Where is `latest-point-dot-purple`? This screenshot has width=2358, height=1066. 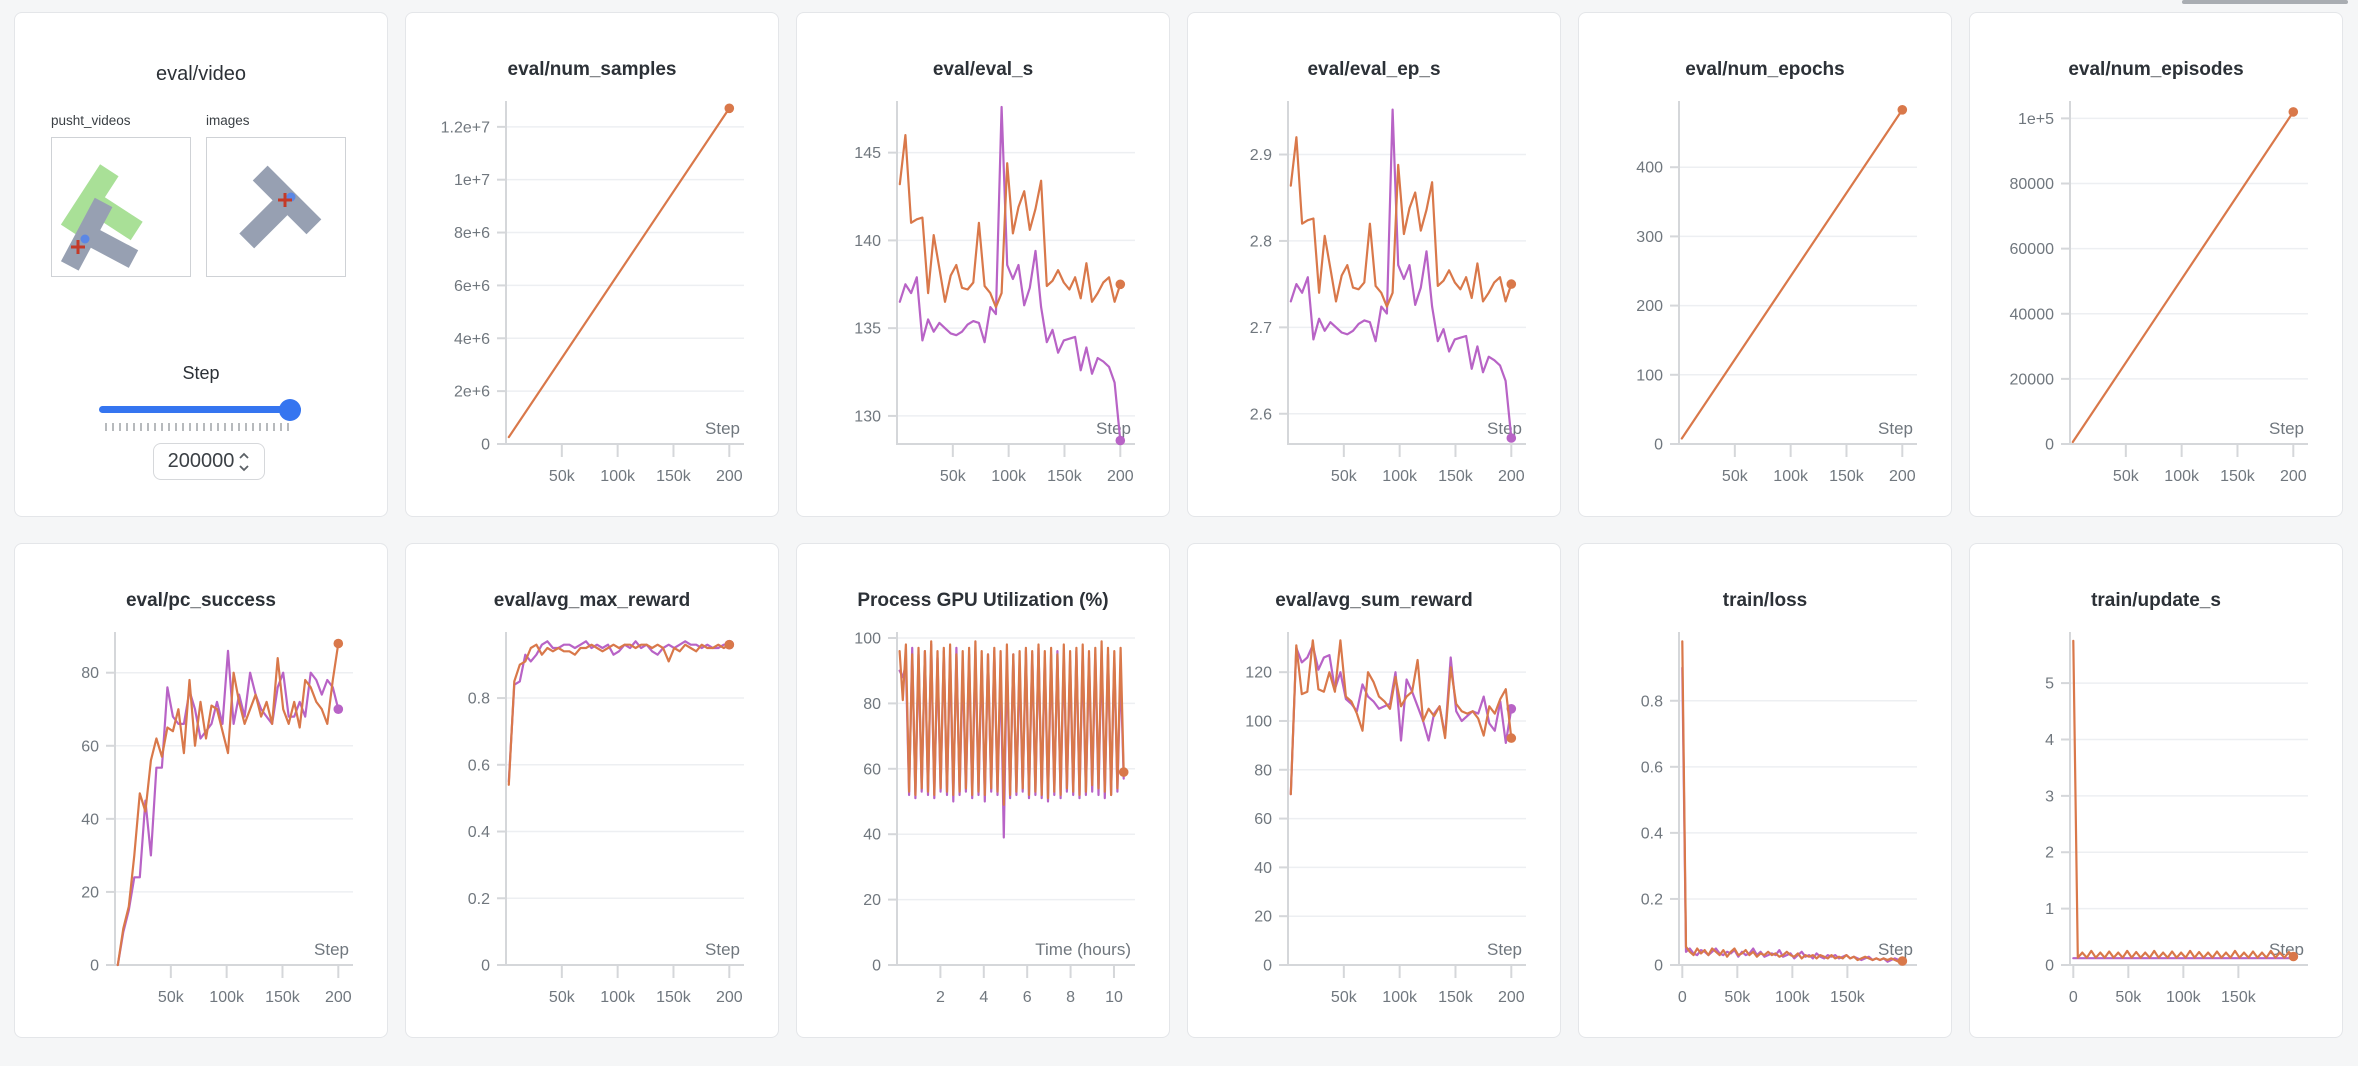 latest-point-dot-purple is located at coordinates (1511, 438).